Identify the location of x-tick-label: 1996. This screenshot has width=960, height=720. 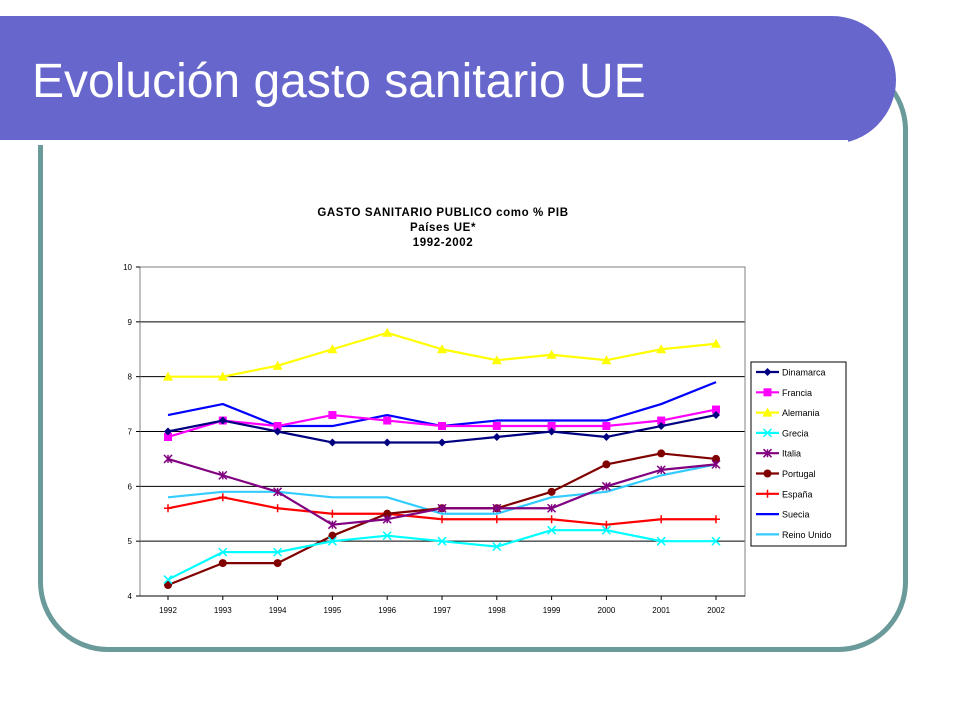
(387, 610).